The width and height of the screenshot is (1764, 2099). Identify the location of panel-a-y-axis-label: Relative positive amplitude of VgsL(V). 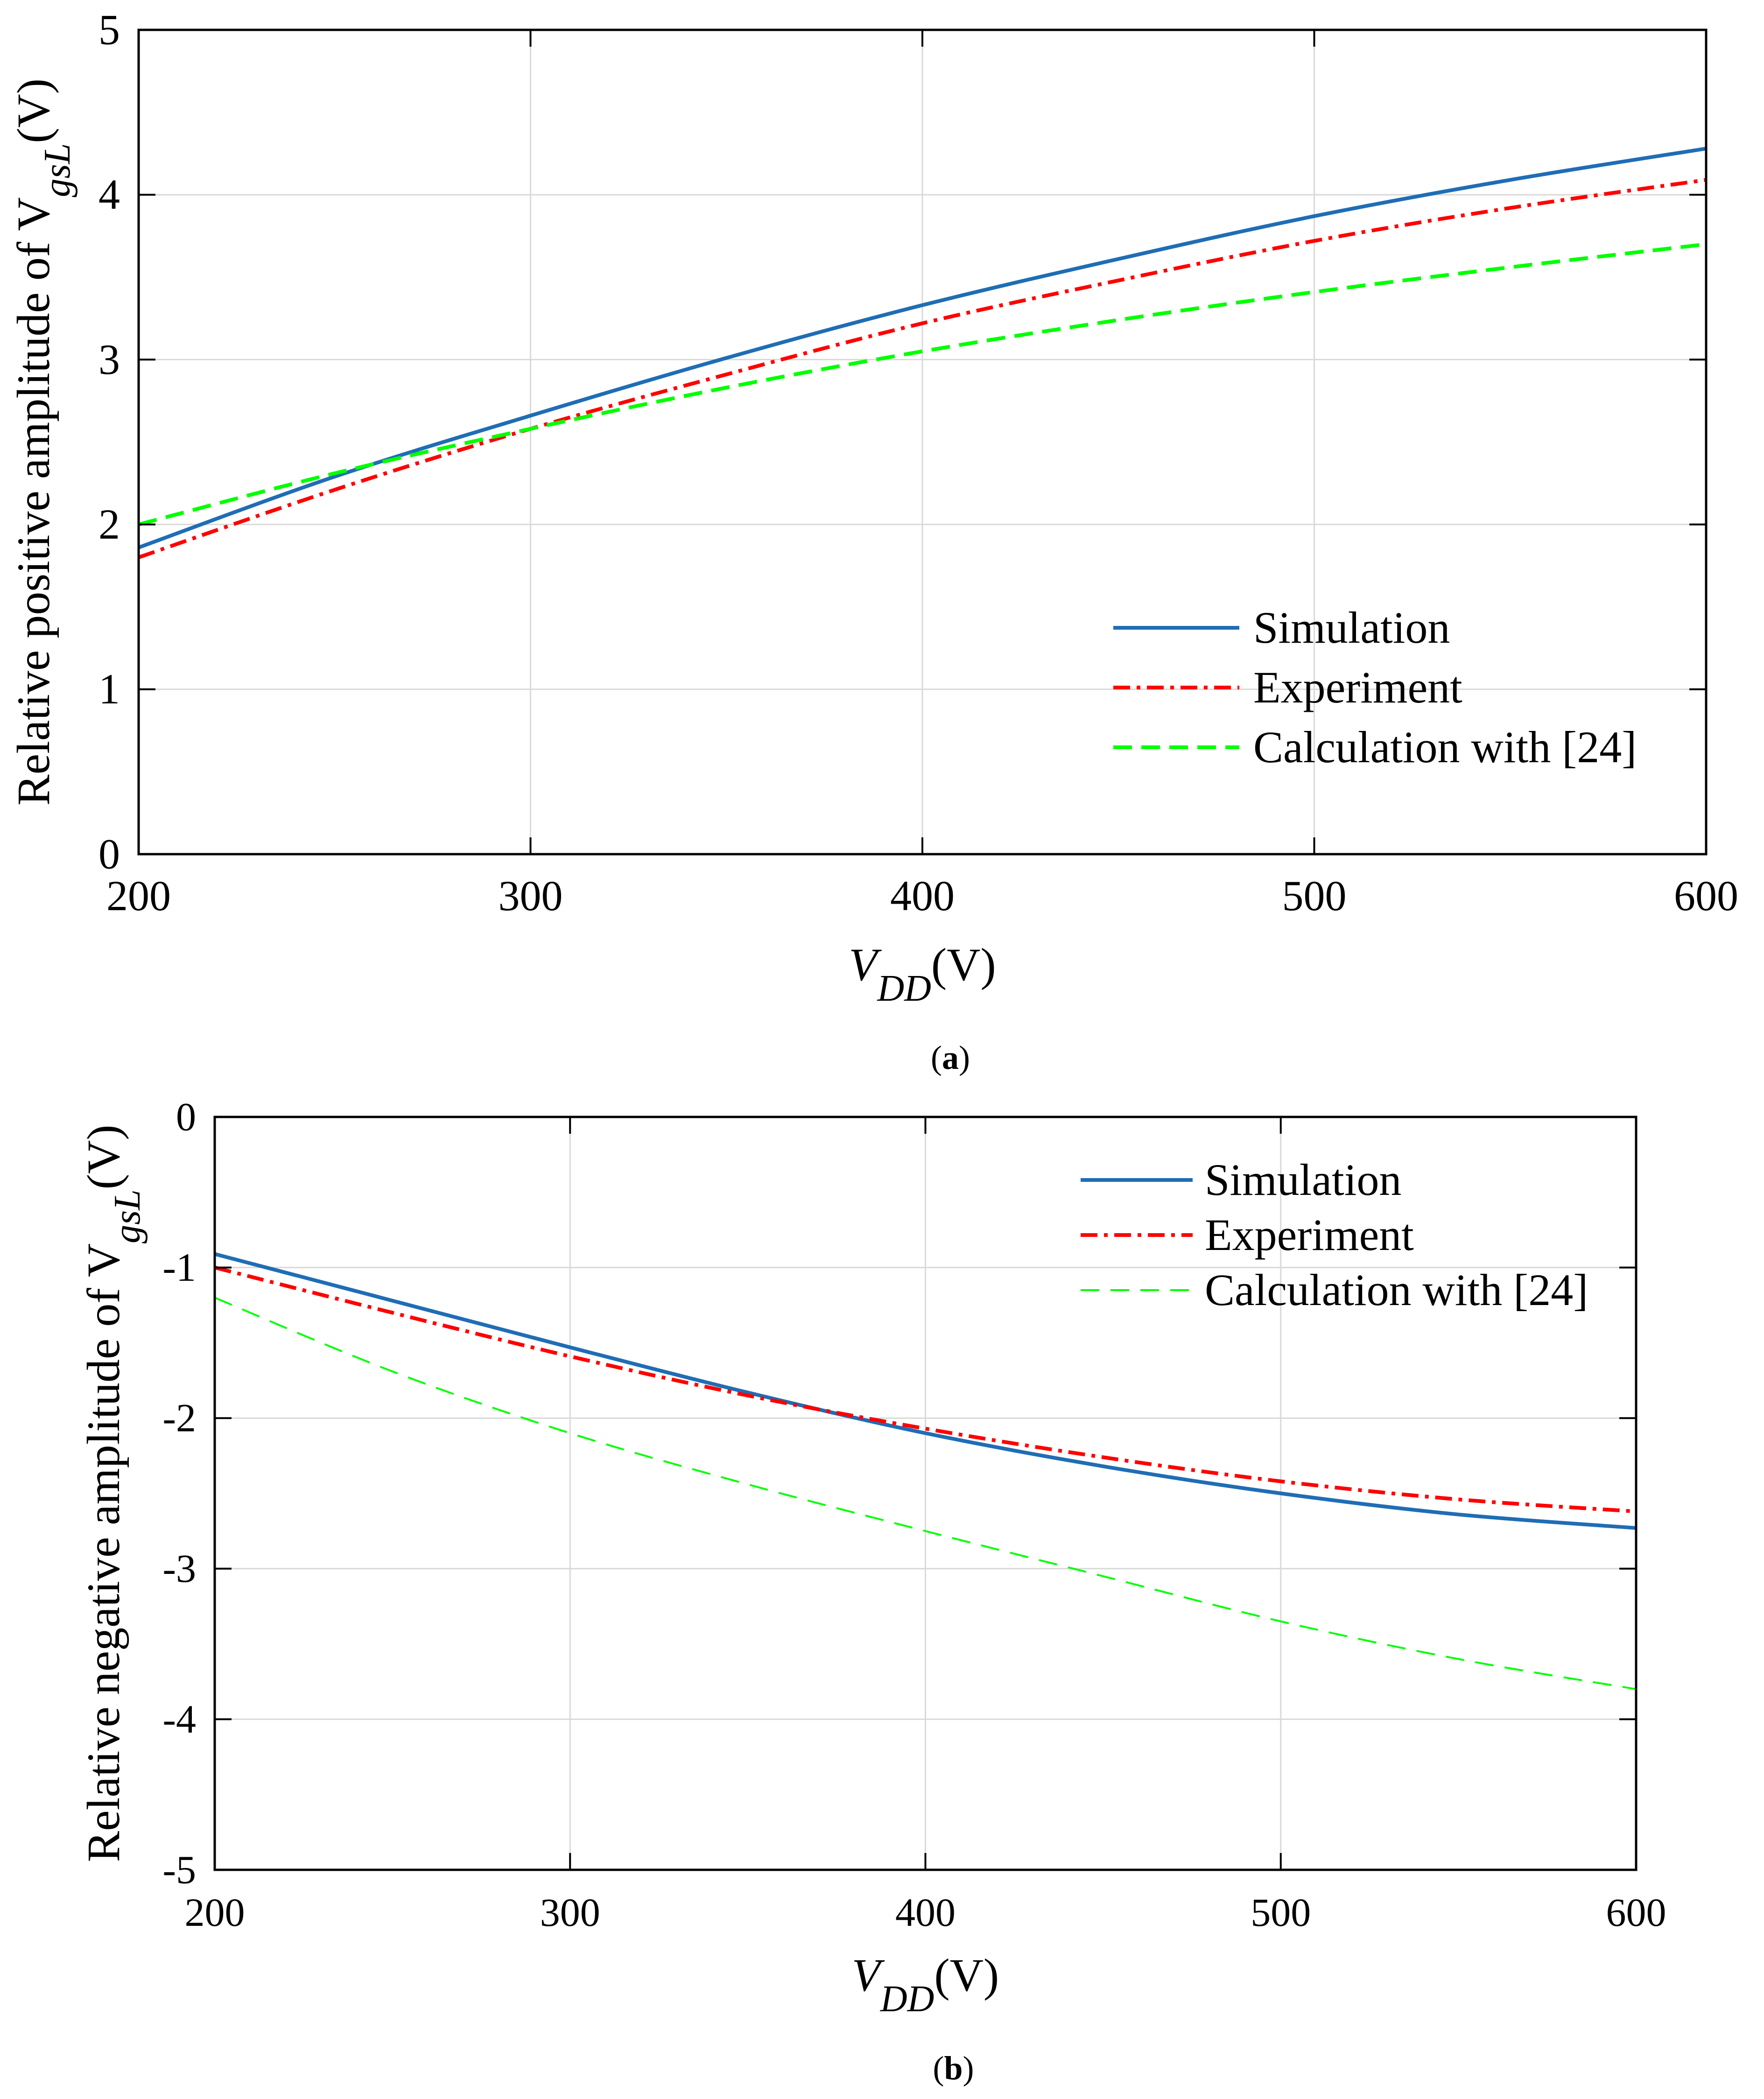
(42, 442).